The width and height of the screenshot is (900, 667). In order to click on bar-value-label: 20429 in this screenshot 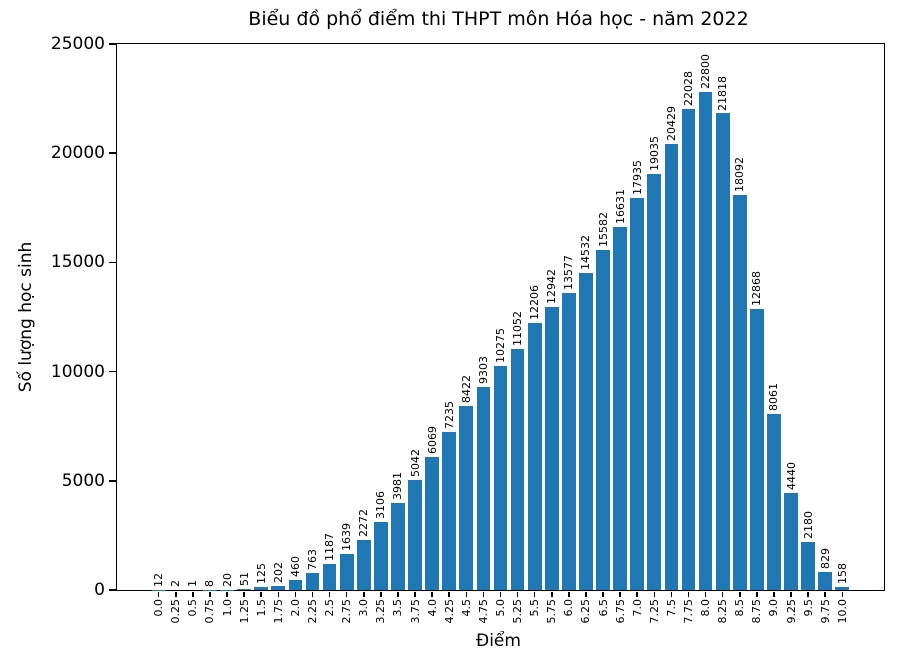, I will do `click(671, 123)`.